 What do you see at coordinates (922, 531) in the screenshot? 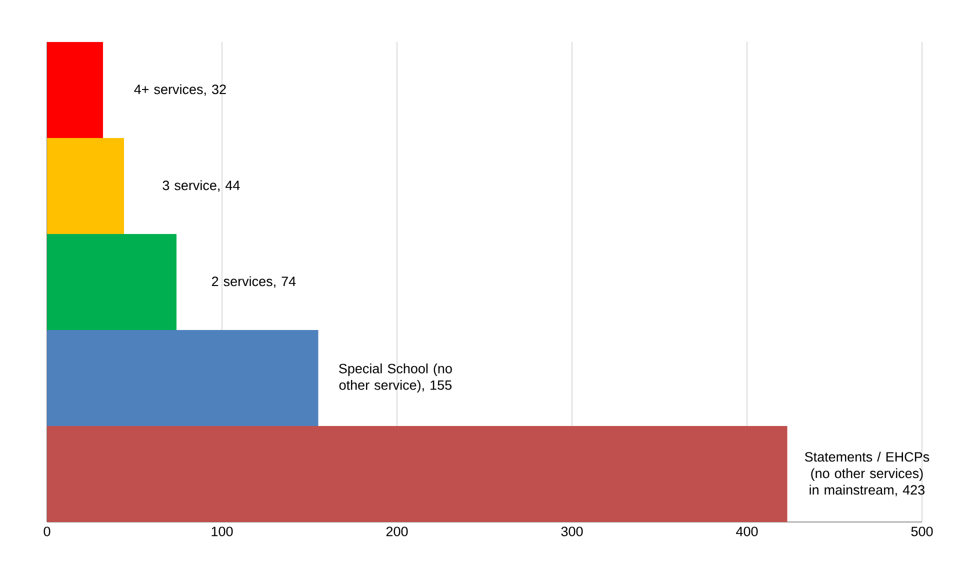
I see `x-tick-label: 500` at bounding box center [922, 531].